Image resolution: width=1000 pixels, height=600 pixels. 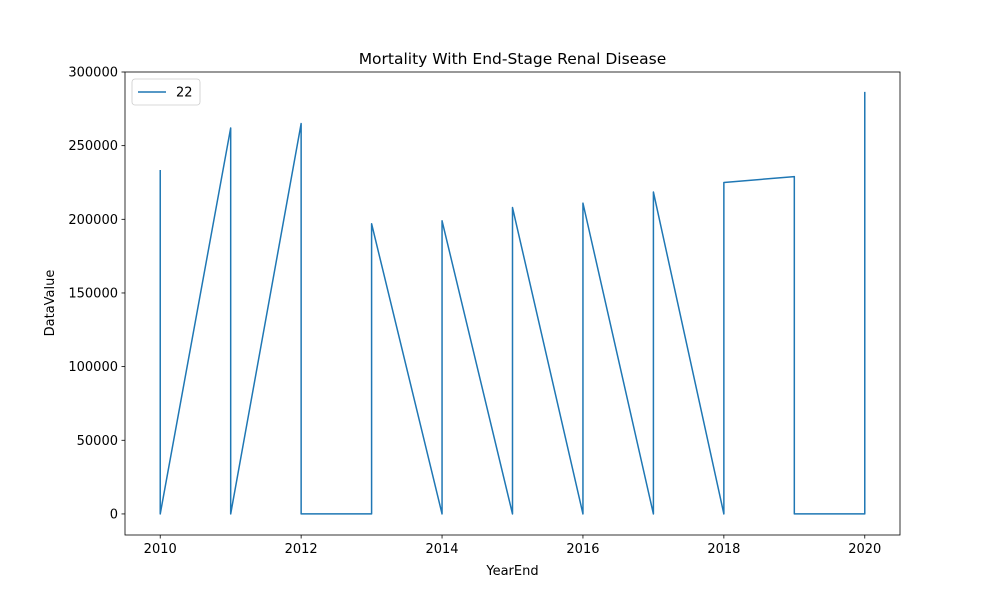 What do you see at coordinates (582, 549) in the screenshot?
I see `x-tick-label: 2016` at bounding box center [582, 549].